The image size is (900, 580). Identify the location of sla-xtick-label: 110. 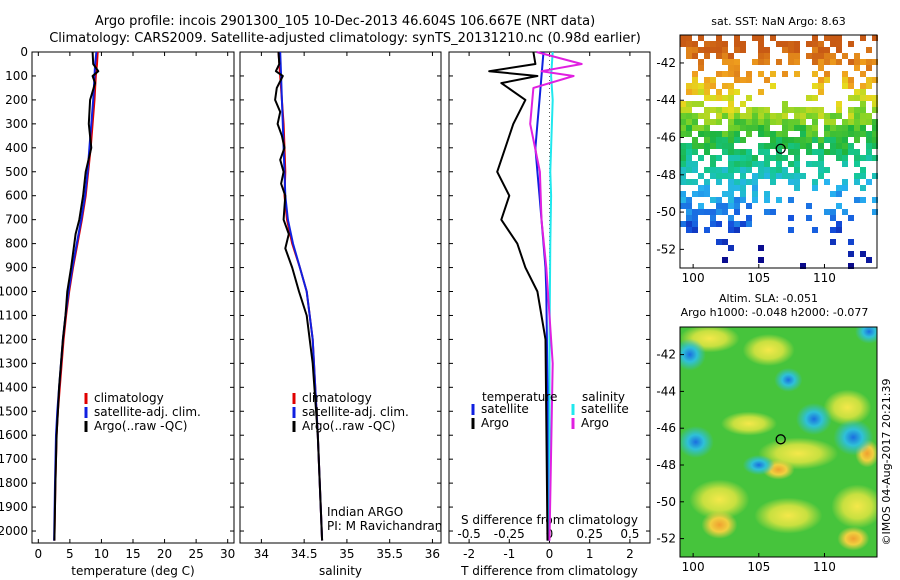
(824, 567).